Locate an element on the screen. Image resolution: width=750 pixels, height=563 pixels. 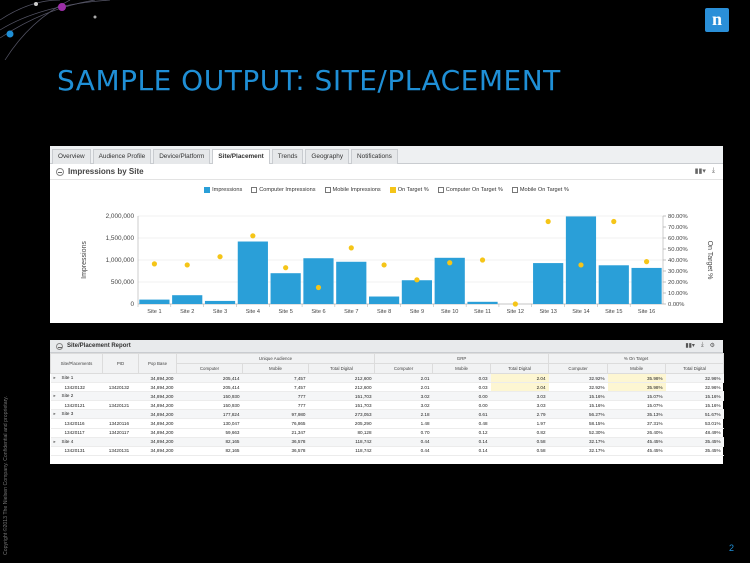
table-cell: 0.82 is located at coordinates (519, 433).